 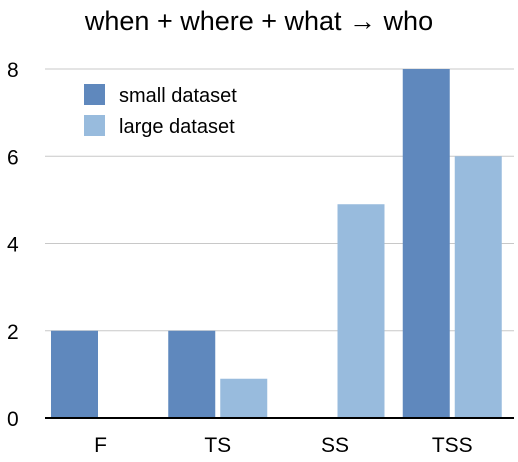 What do you see at coordinates (13, 70) in the screenshot?
I see `y-tick-label: 8` at bounding box center [13, 70].